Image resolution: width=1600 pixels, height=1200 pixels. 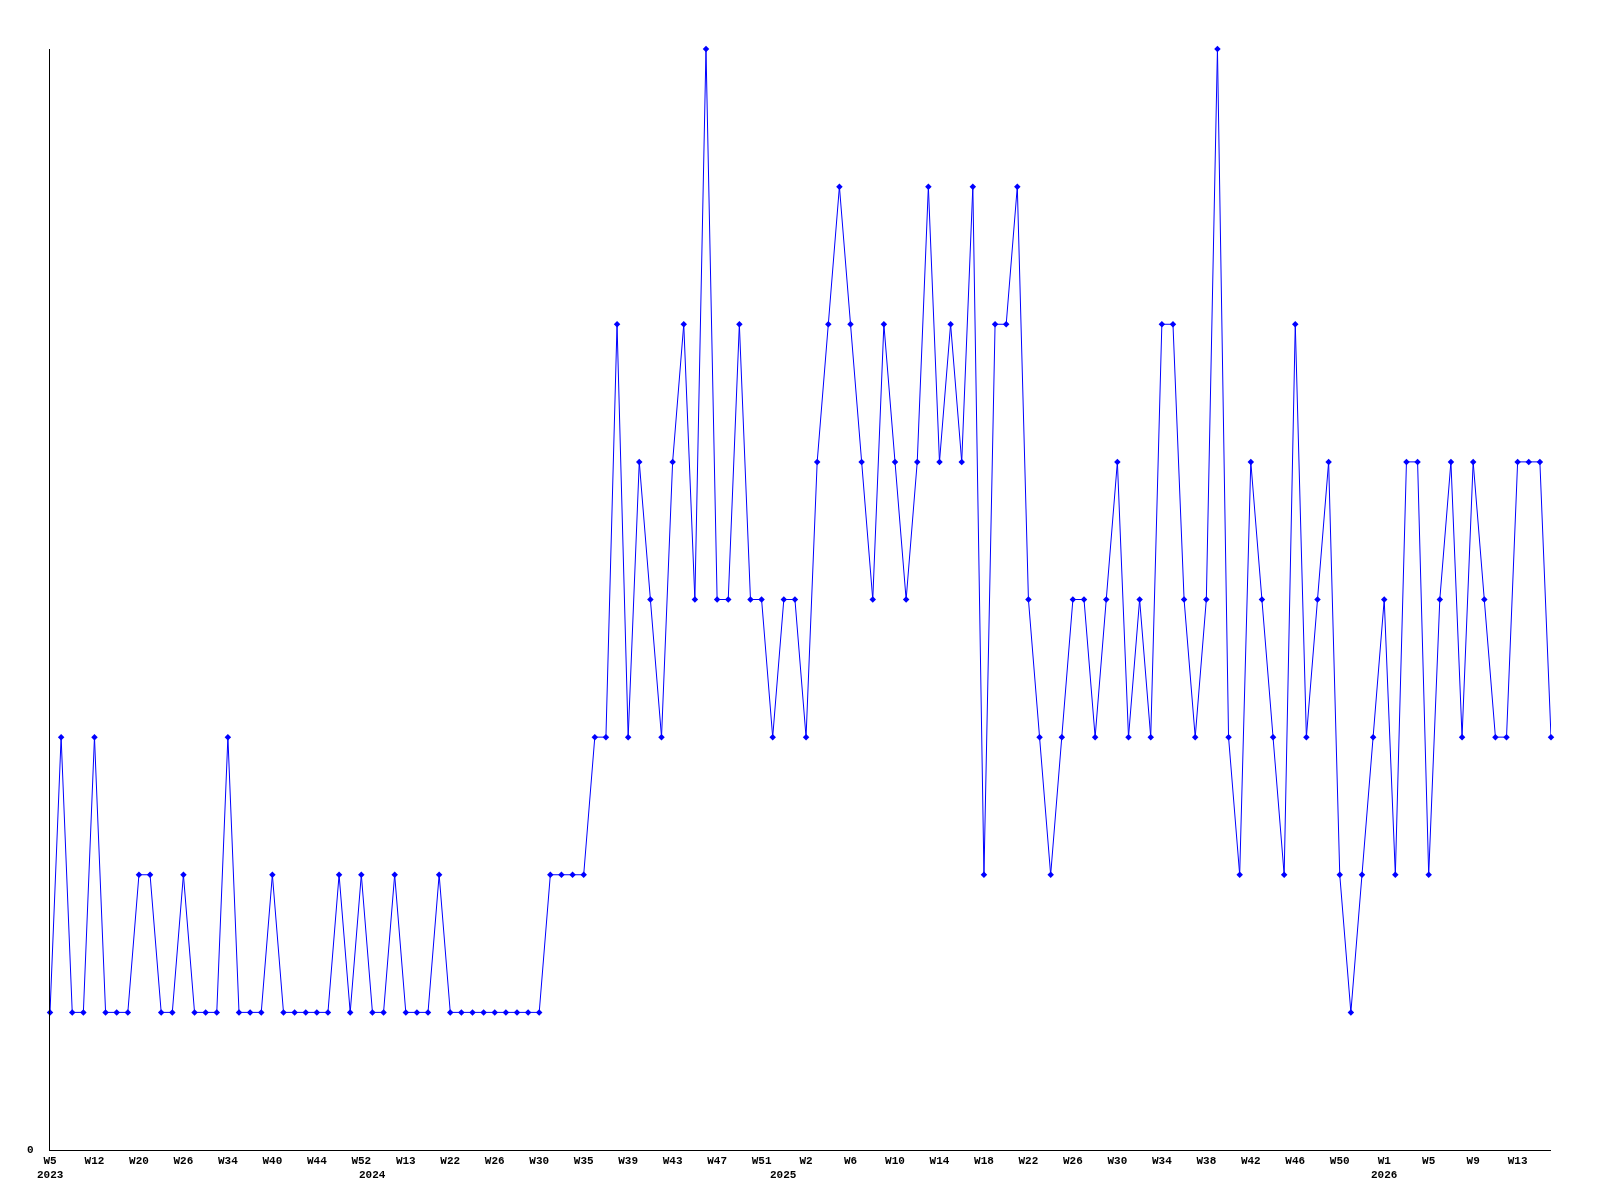 What do you see at coordinates (984, 1161) in the screenshot?
I see `x-tick-label: W18` at bounding box center [984, 1161].